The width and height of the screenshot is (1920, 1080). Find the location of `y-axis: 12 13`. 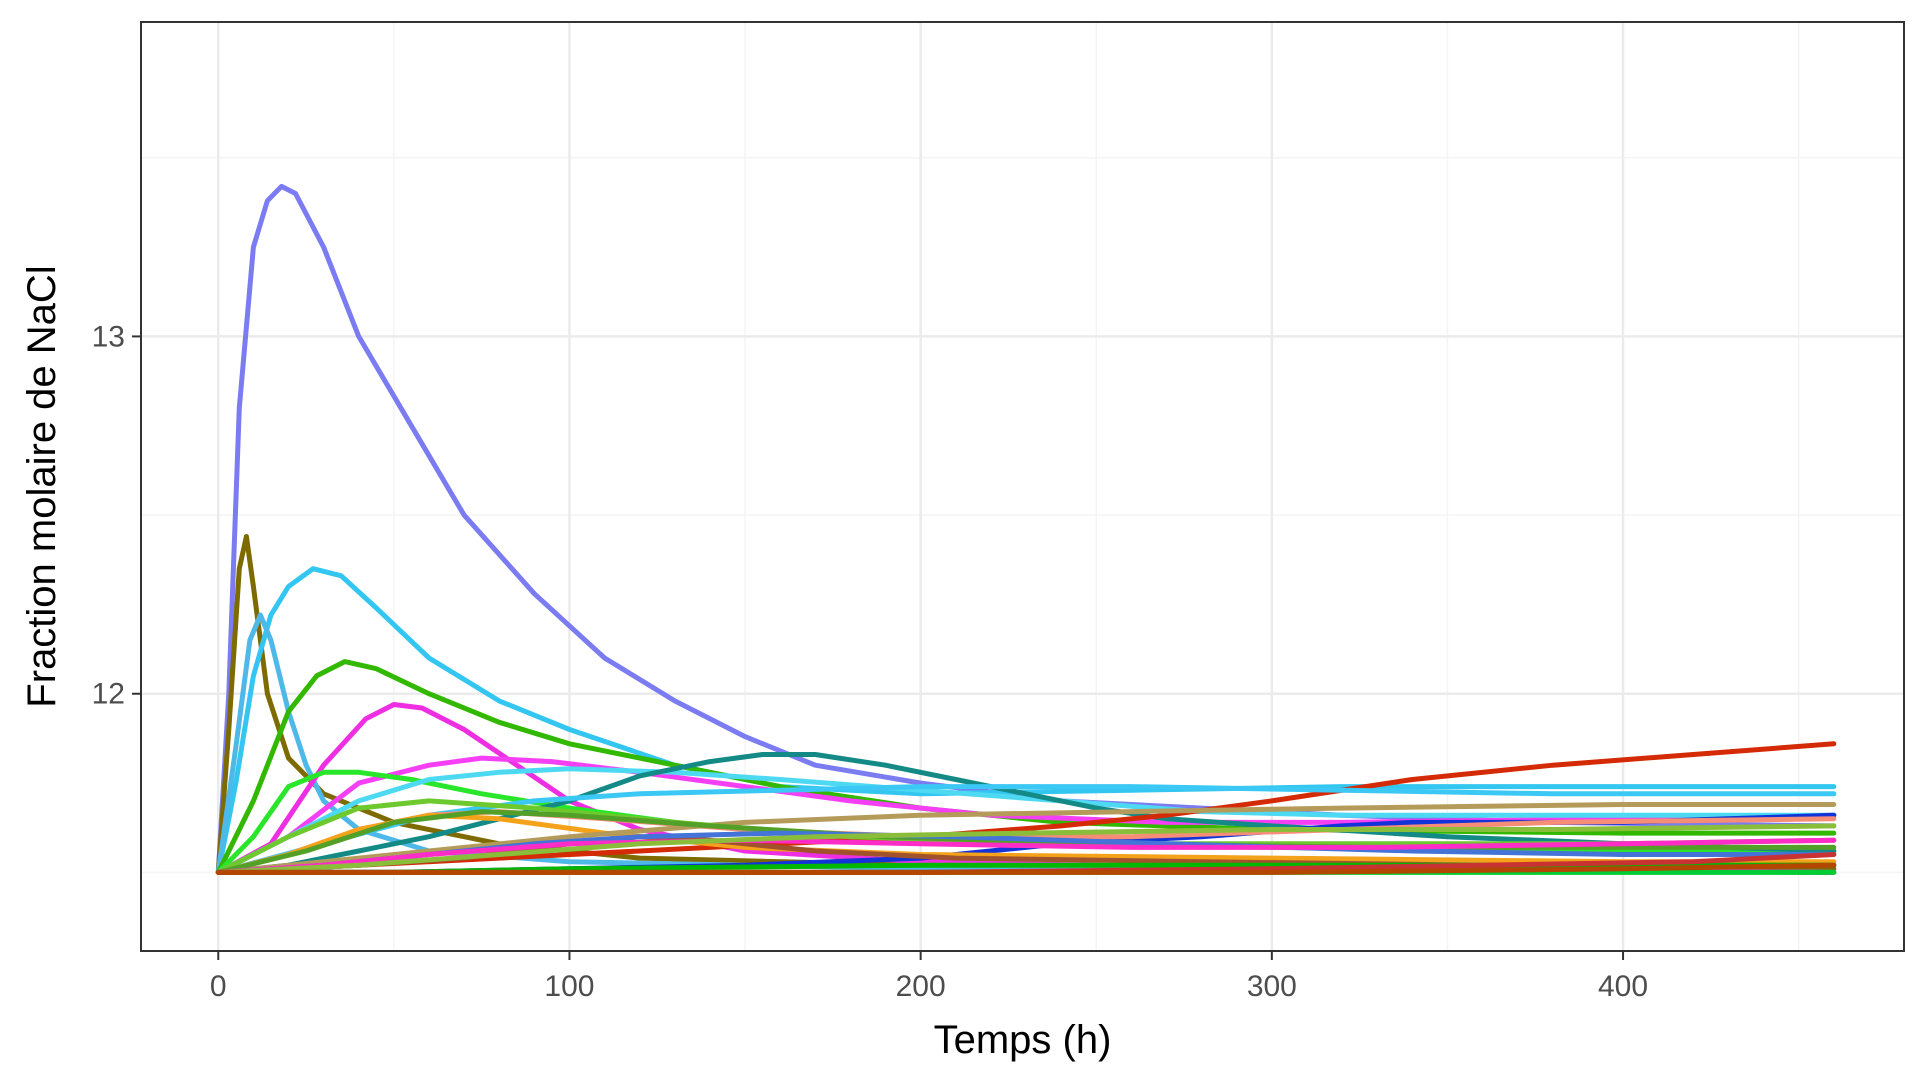

y-axis: 12 13 is located at coordinates (116, 515).